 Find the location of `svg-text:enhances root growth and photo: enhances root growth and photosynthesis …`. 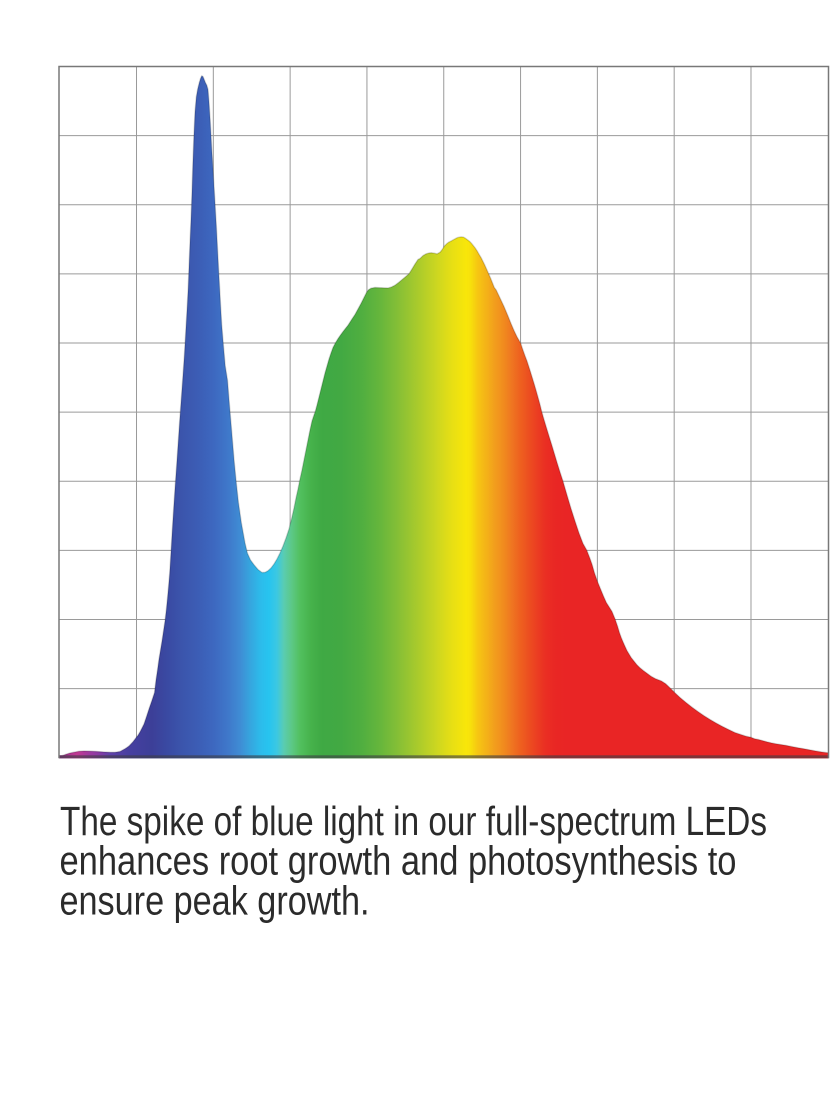

svg-text:enhances root growth and photo: enhances root growth and photosynthesis … is located at coordinates (398, 861).